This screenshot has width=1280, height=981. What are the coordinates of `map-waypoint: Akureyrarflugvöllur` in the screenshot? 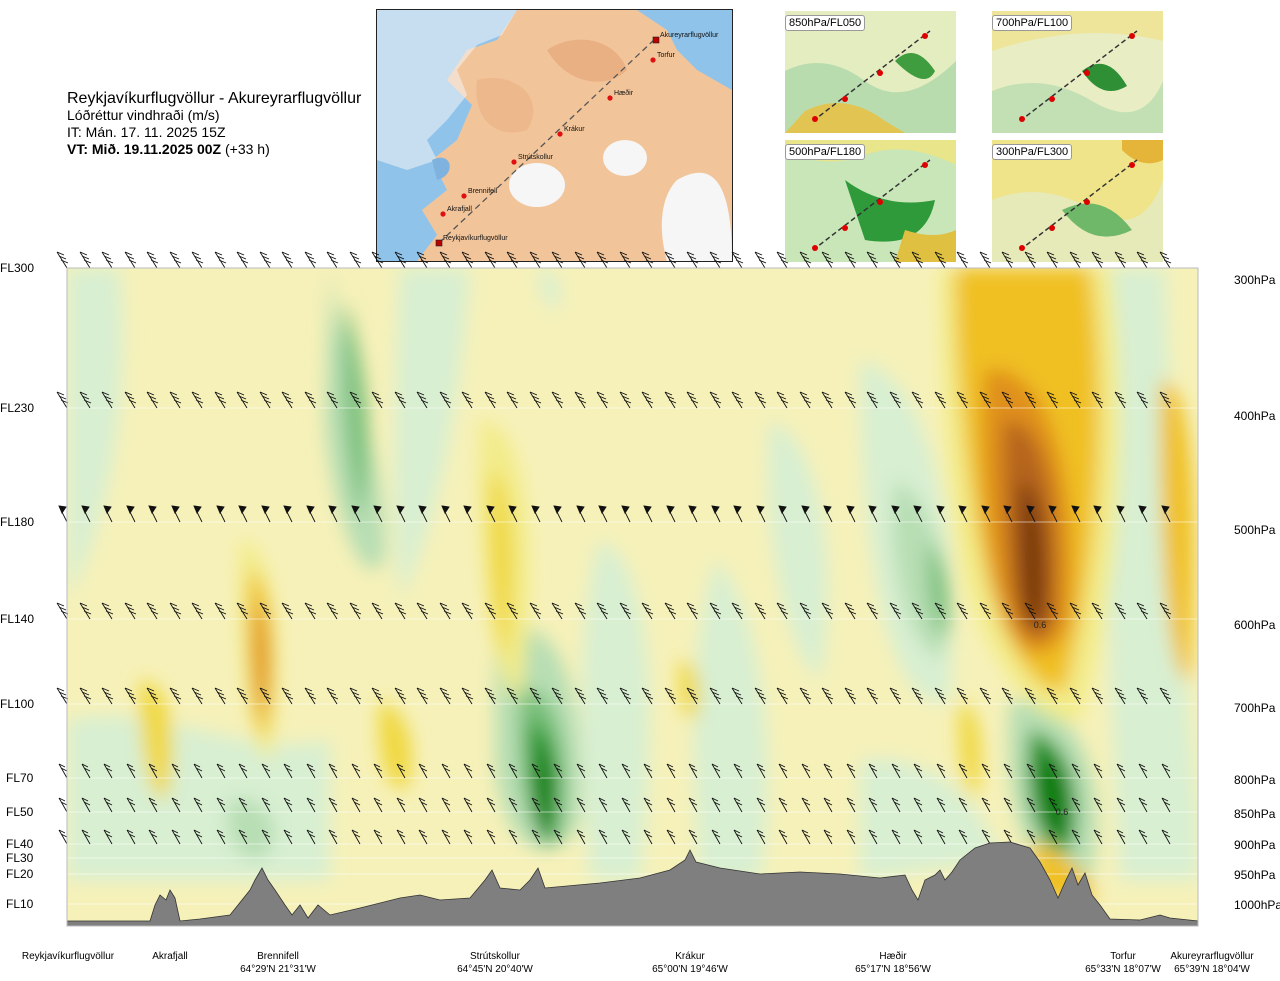 It's located at (685, 38).